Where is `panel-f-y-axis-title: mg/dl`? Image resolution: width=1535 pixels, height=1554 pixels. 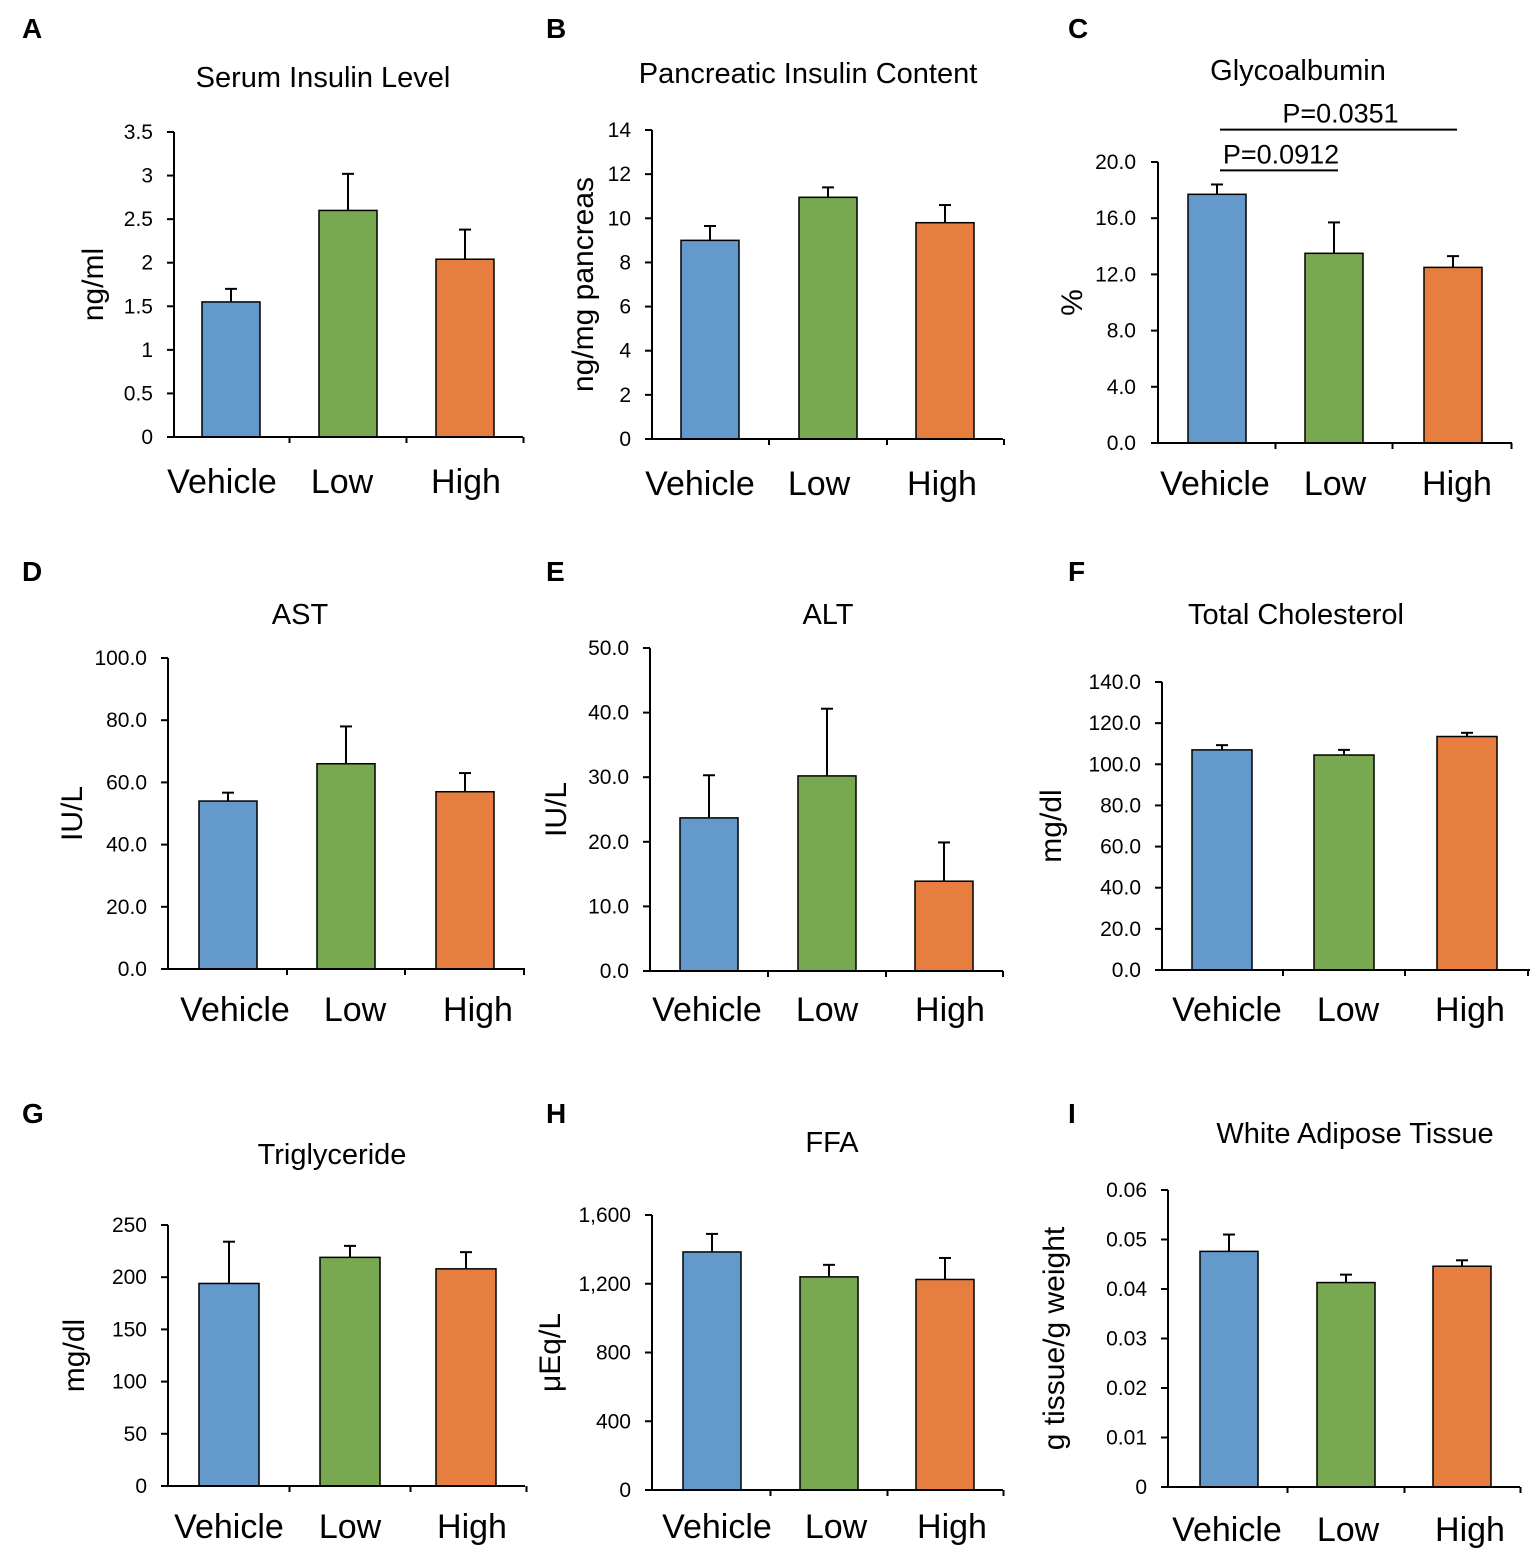
panel-f-y-axis-title: mg/dl is located at coordinates (1051, 825).